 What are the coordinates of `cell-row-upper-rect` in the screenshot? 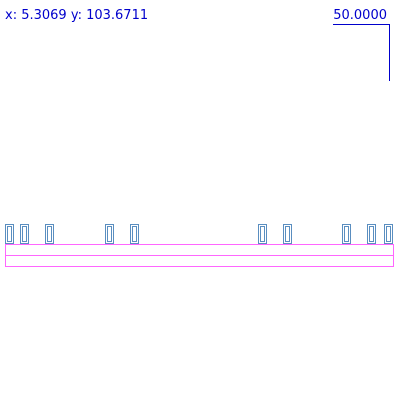 It's located at (199, 250).